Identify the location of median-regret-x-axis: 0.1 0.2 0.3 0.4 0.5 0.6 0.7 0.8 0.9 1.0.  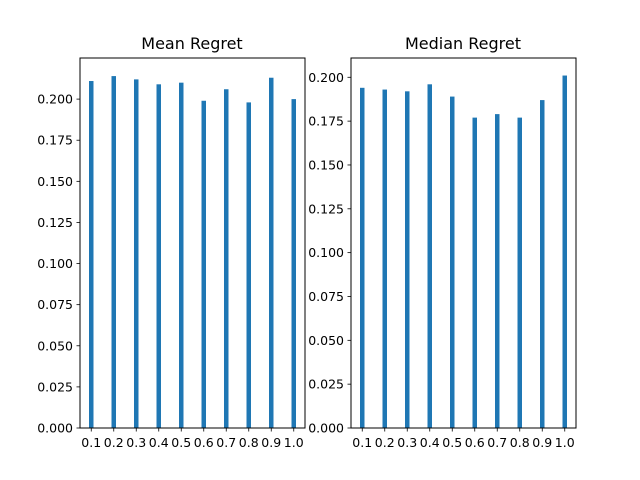
(463, 439).